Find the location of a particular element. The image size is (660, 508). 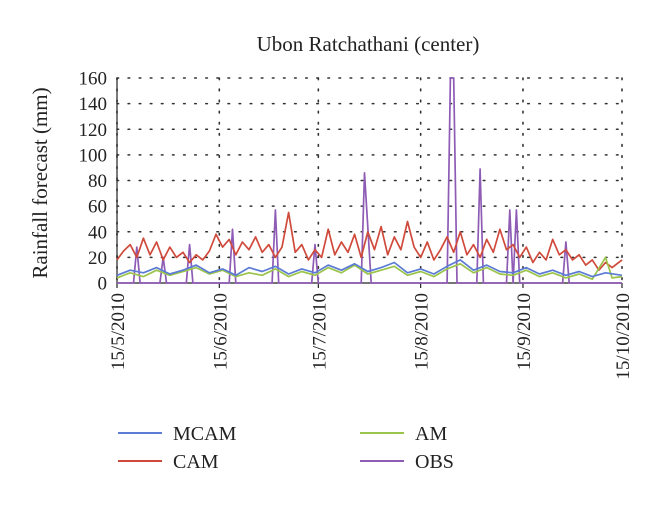

legend: MCAM CAM AM OBS is located at coordinates (286, 448).